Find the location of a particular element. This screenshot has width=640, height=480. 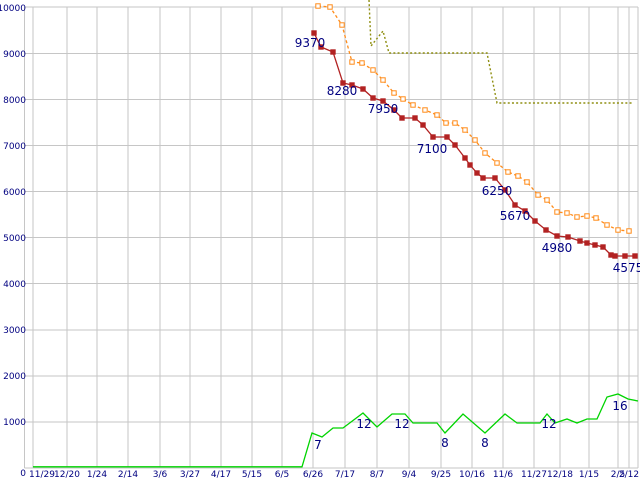

x-tick-label-4-17: 4/17 is located at coordinates (221, 475).